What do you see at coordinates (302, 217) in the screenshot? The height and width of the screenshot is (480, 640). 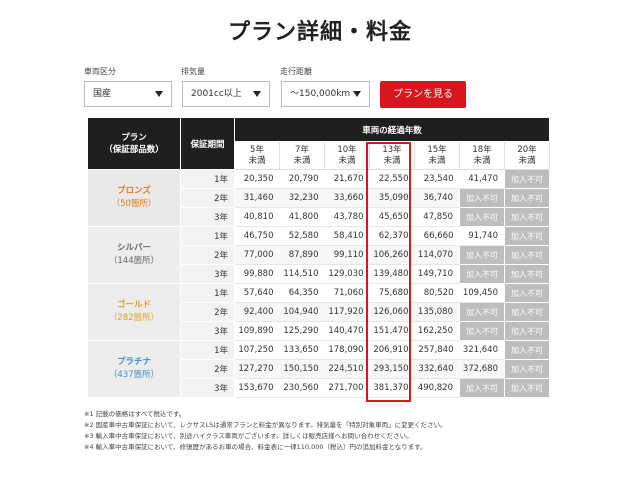 I see `price-cell: 41,800` at bounding box center [302, 217].